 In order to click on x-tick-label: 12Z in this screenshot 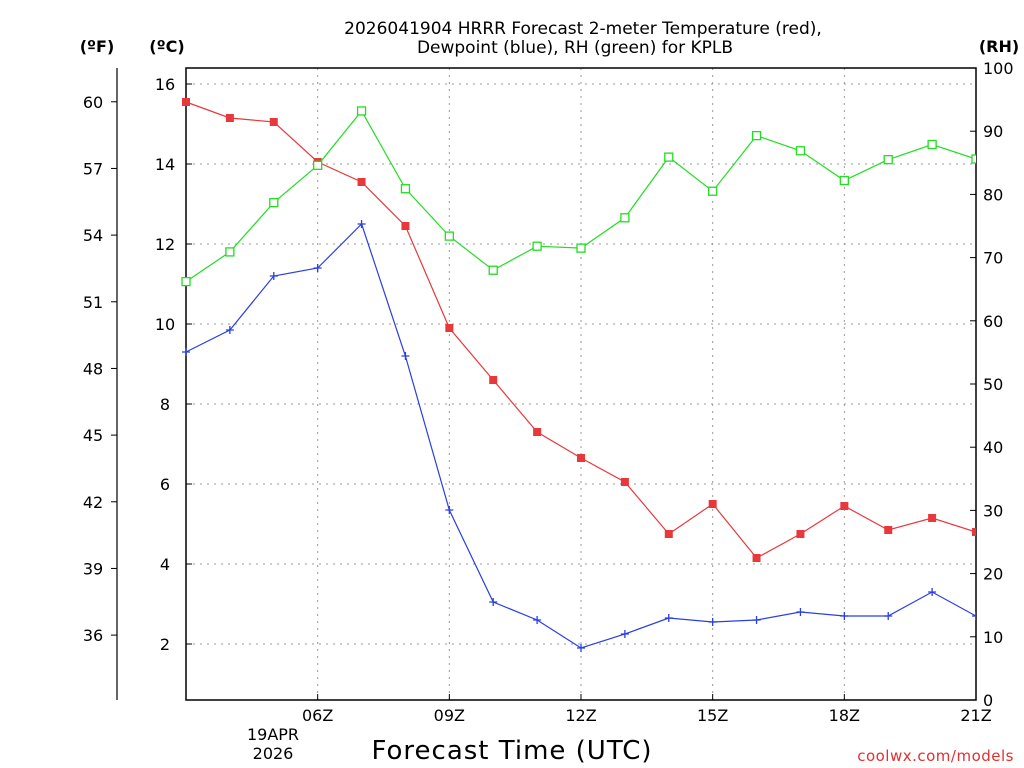, I will do `click(580, 715)`.